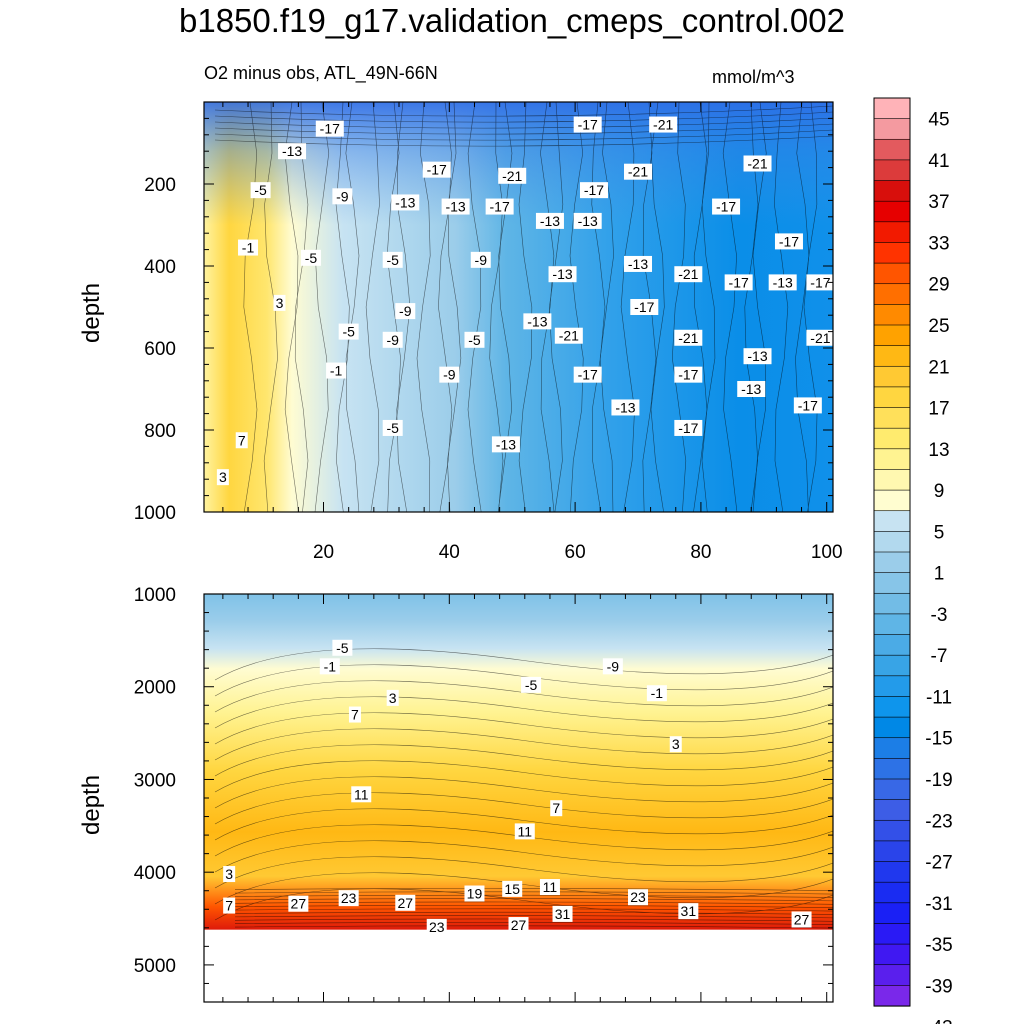 The height and width of the screenshot is (1024, 1024). What do you see at coordinates (91, 804) in the screenshot?
I see `lower-ylabel: depth` at bounding box center [91, 804].